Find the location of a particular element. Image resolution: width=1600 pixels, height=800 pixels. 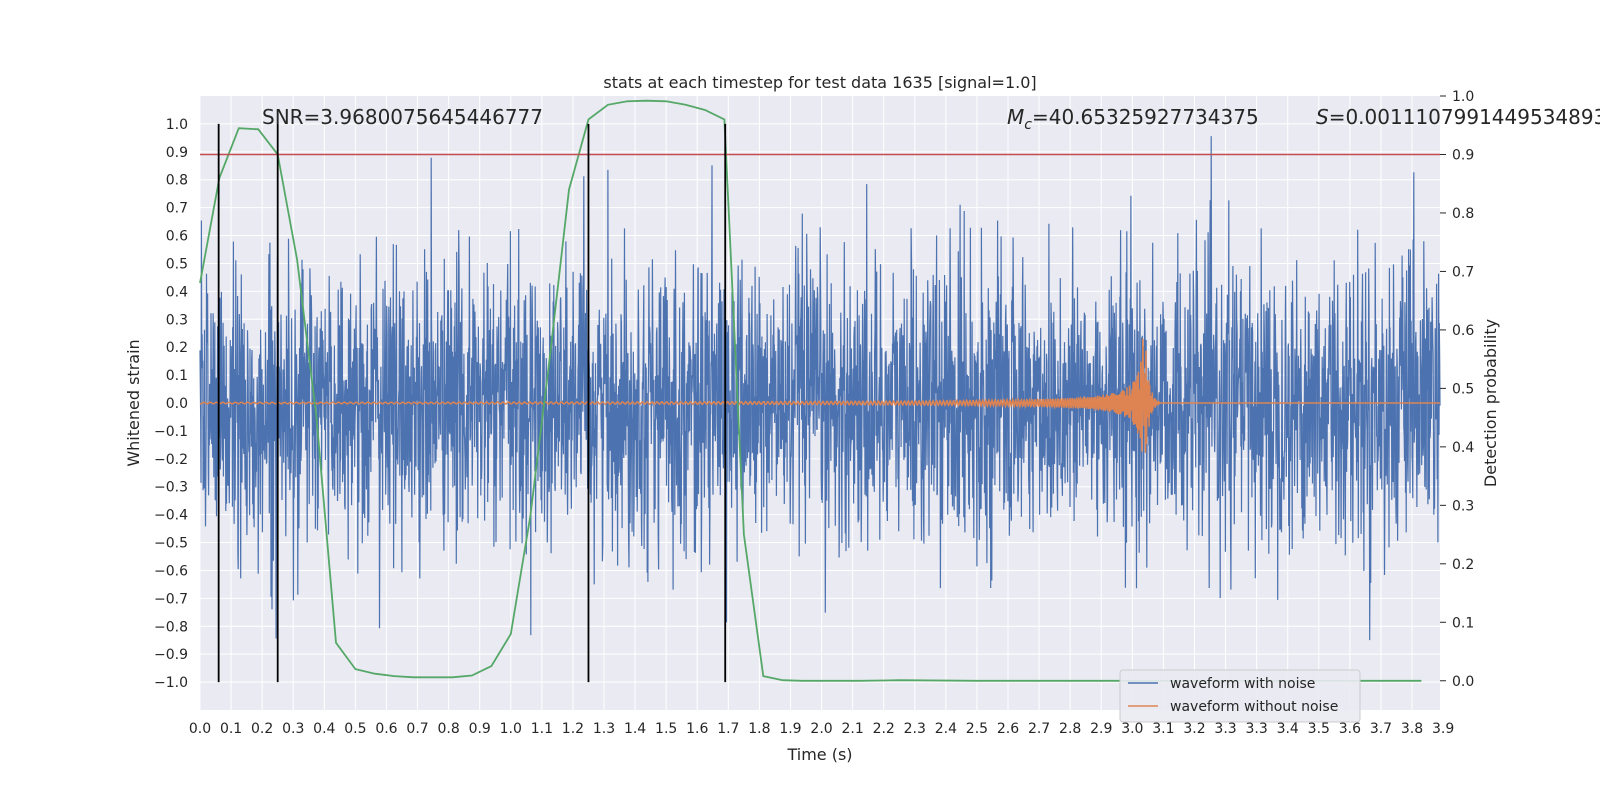

x-tick-label: 1.5 is located at coordinates (666, 729).